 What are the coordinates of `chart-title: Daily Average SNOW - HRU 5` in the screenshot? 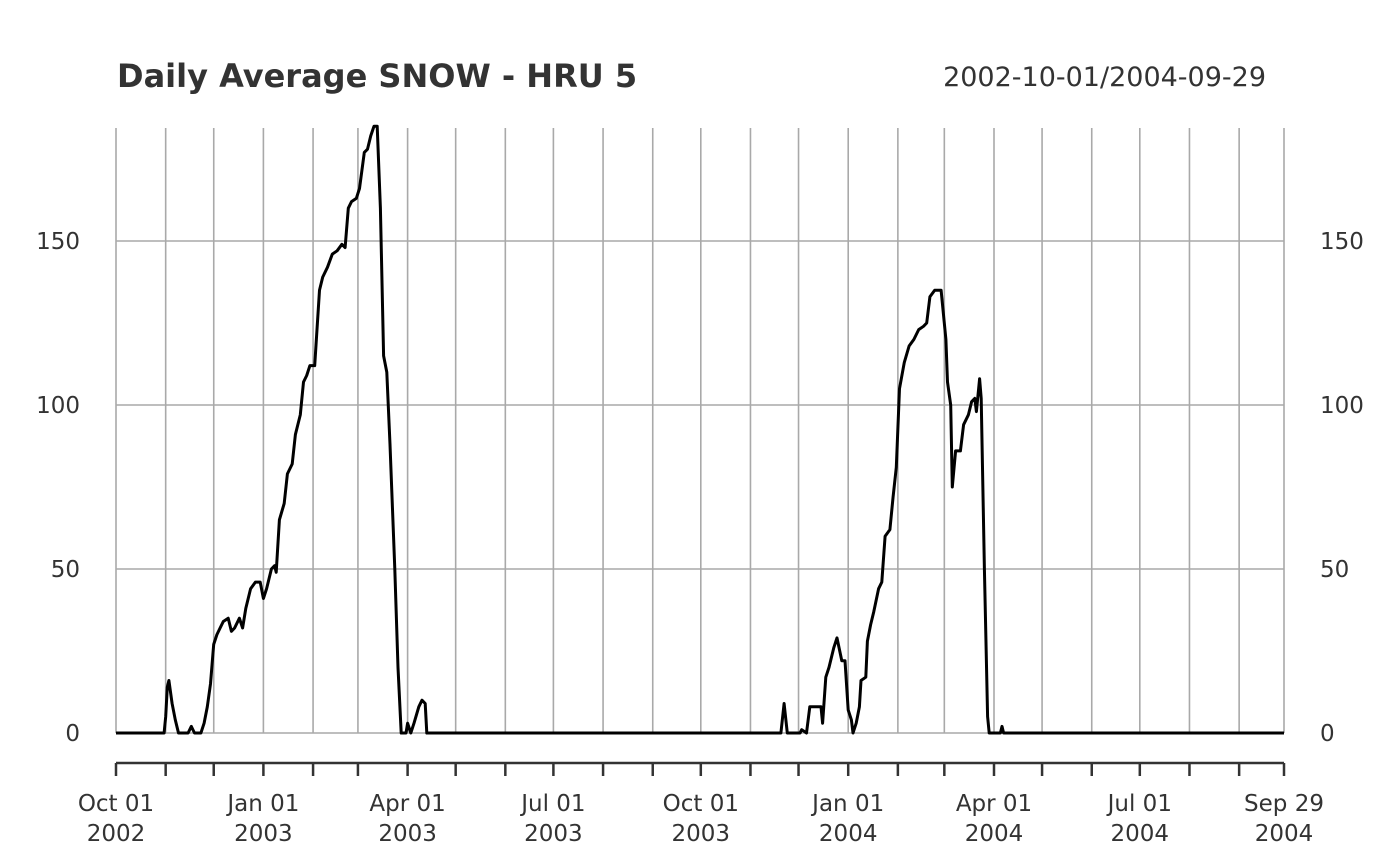 It's located at (377, 76).